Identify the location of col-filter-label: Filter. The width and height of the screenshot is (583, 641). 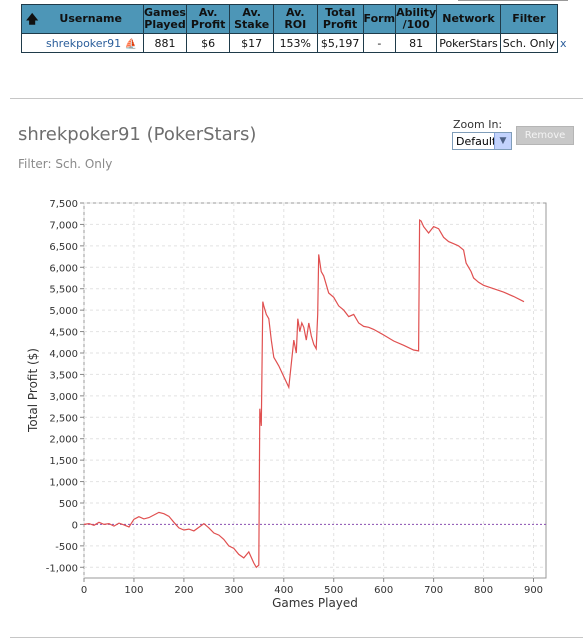
(529, 18).